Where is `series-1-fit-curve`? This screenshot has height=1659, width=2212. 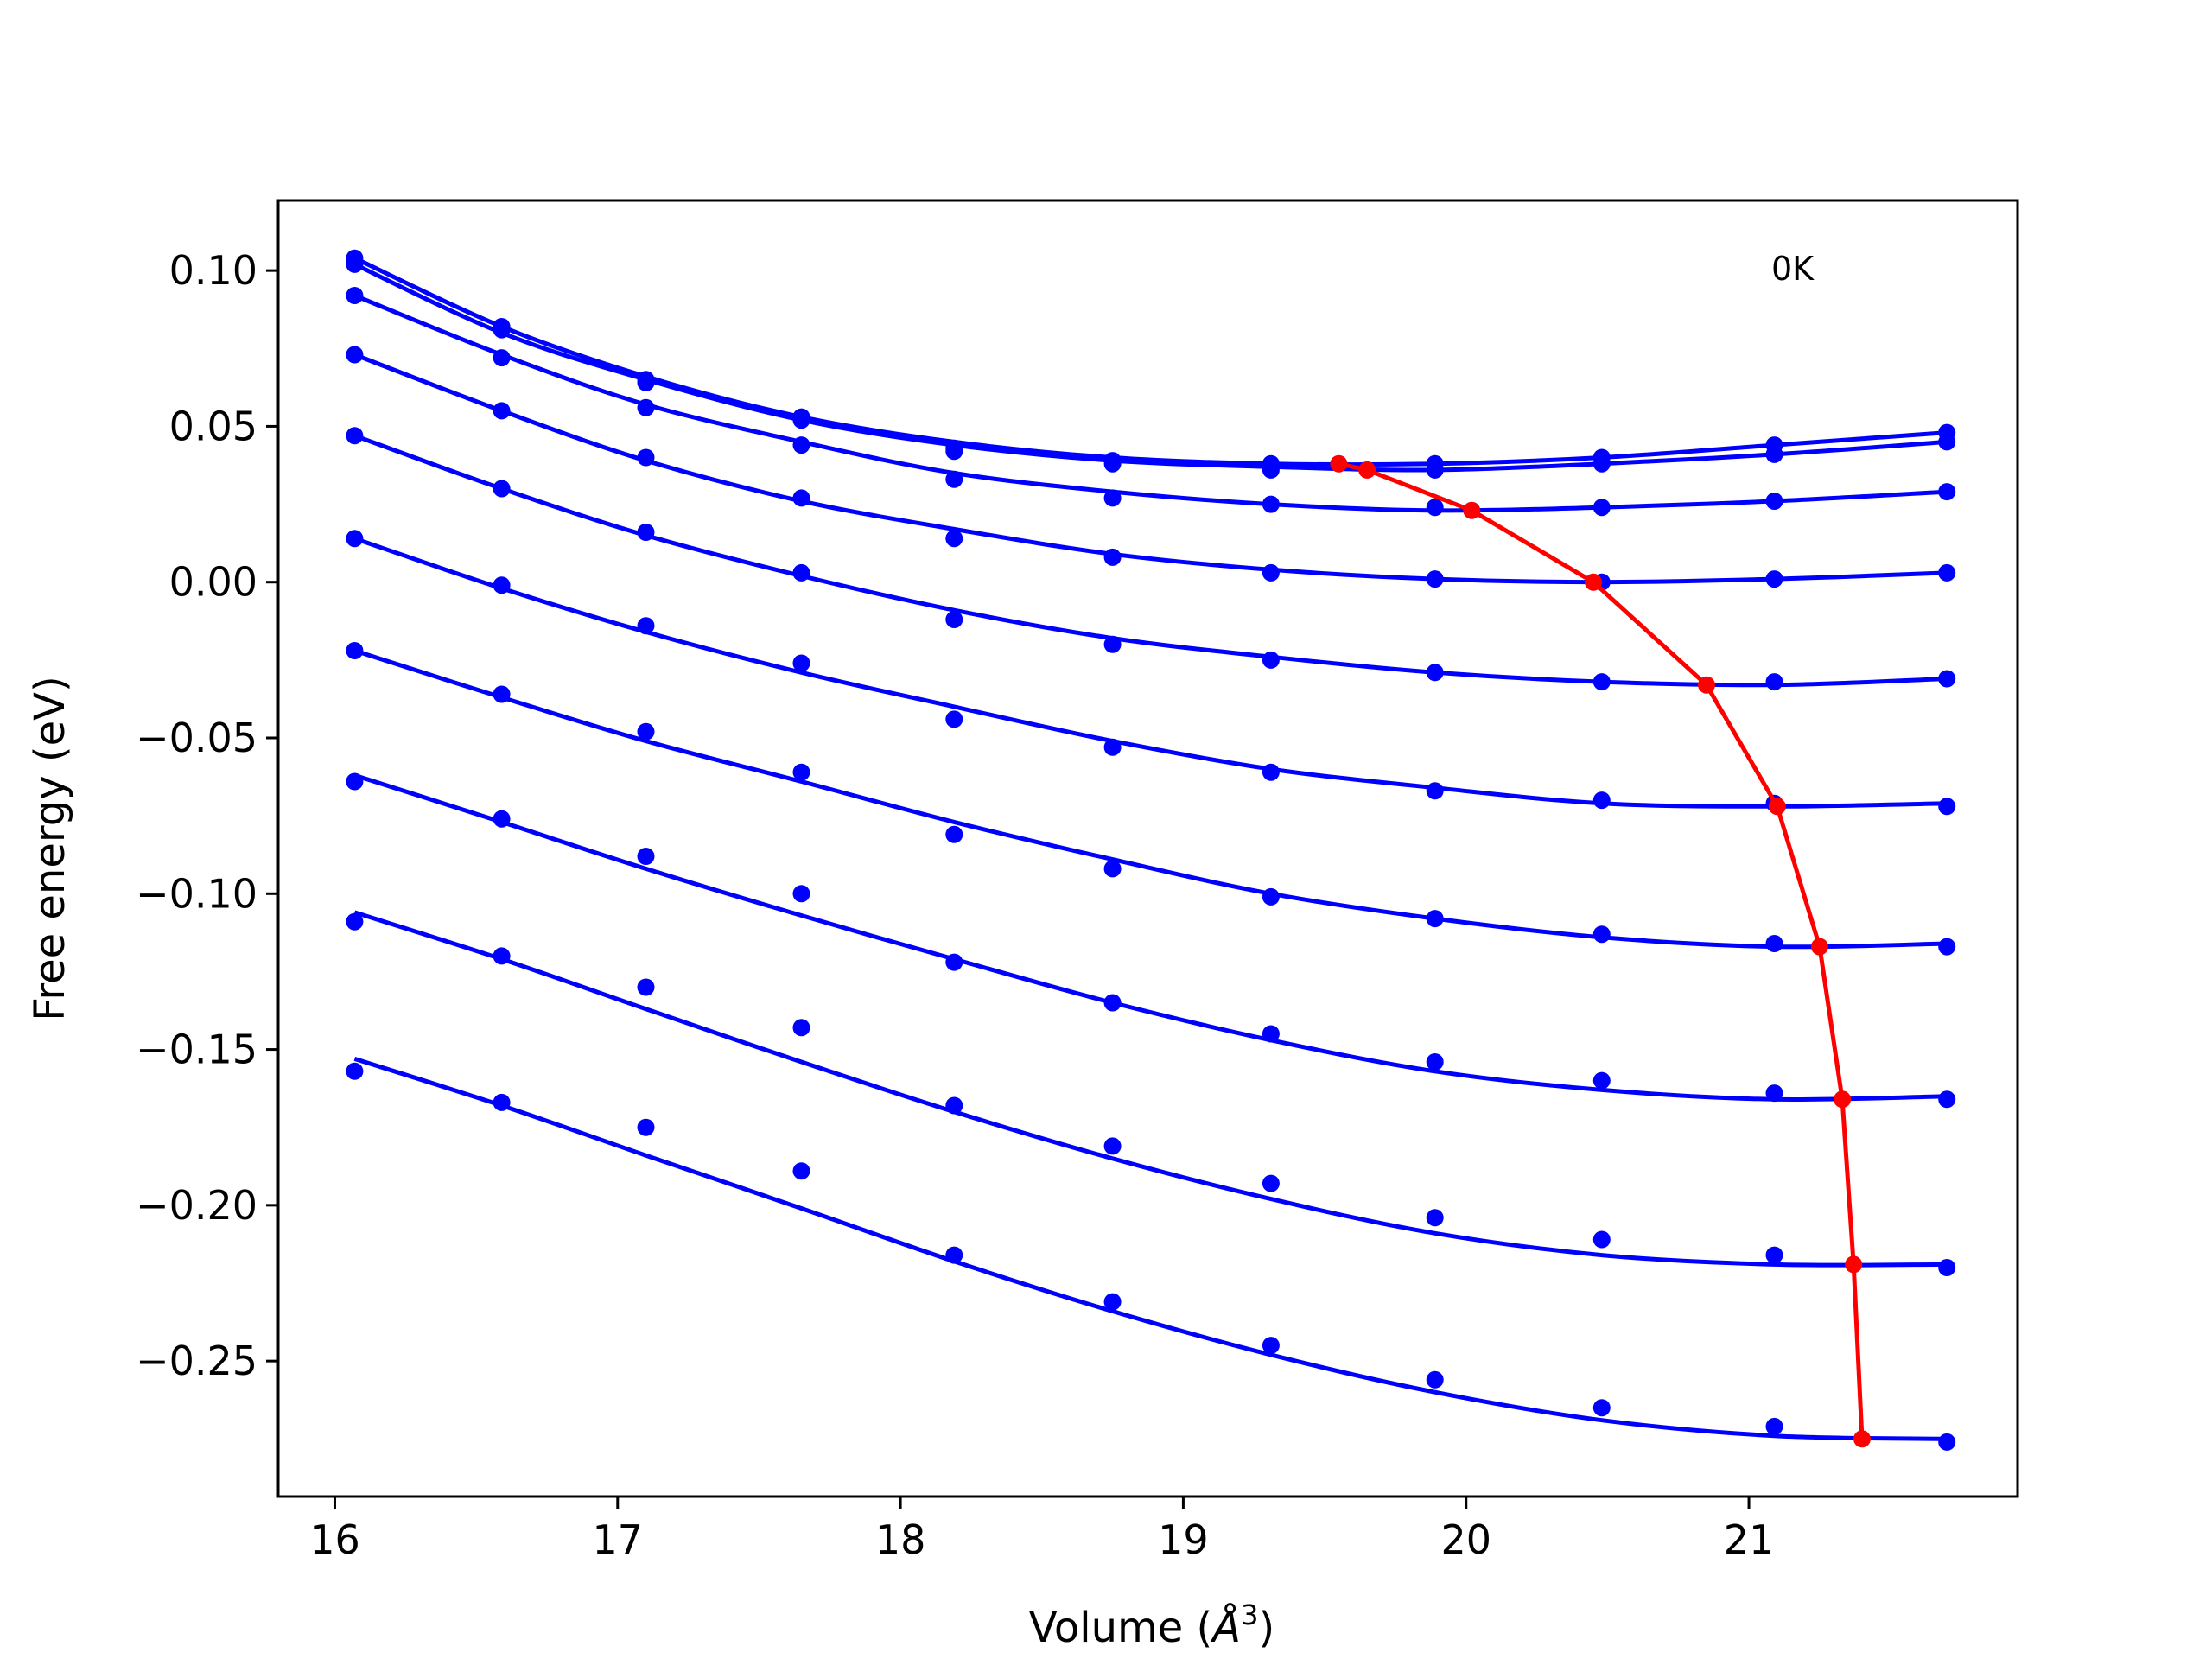 series-1-fit-curve is located at coordinates (1150, 361).